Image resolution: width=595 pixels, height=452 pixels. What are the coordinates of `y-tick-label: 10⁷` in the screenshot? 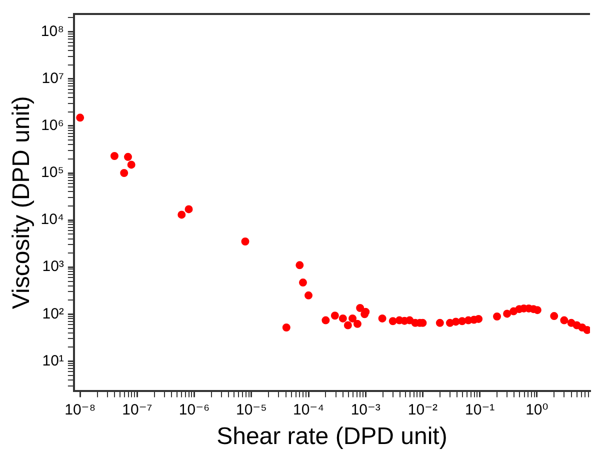 It's located at (53, 79).